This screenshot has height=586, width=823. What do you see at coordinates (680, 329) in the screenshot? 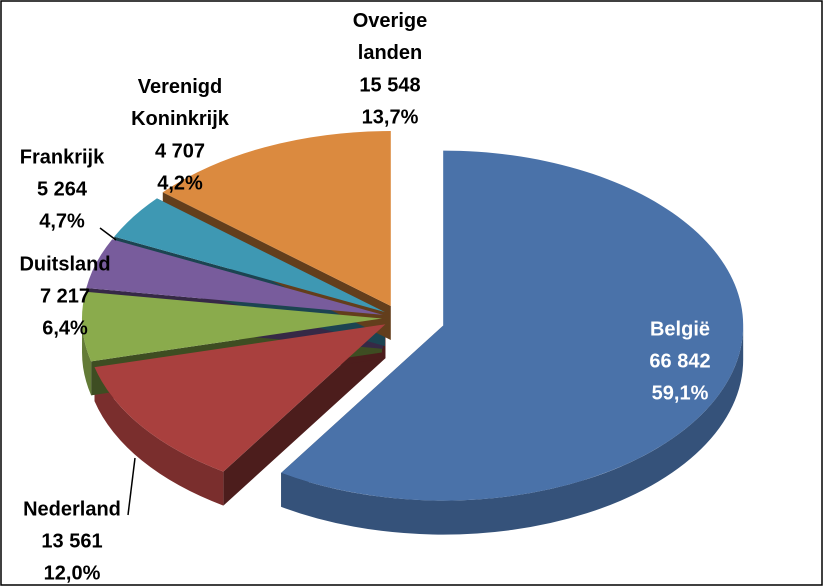
I see `data-label: België` at bounding box center [680, 329].